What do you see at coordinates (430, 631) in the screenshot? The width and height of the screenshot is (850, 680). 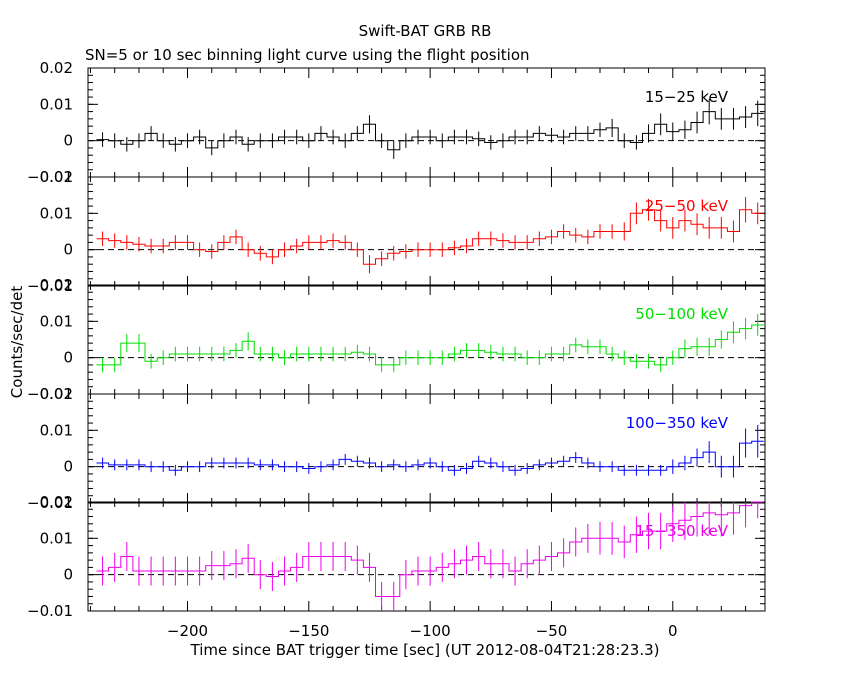 I see `x-tick-label: −100` at bounding box center [430, 631].